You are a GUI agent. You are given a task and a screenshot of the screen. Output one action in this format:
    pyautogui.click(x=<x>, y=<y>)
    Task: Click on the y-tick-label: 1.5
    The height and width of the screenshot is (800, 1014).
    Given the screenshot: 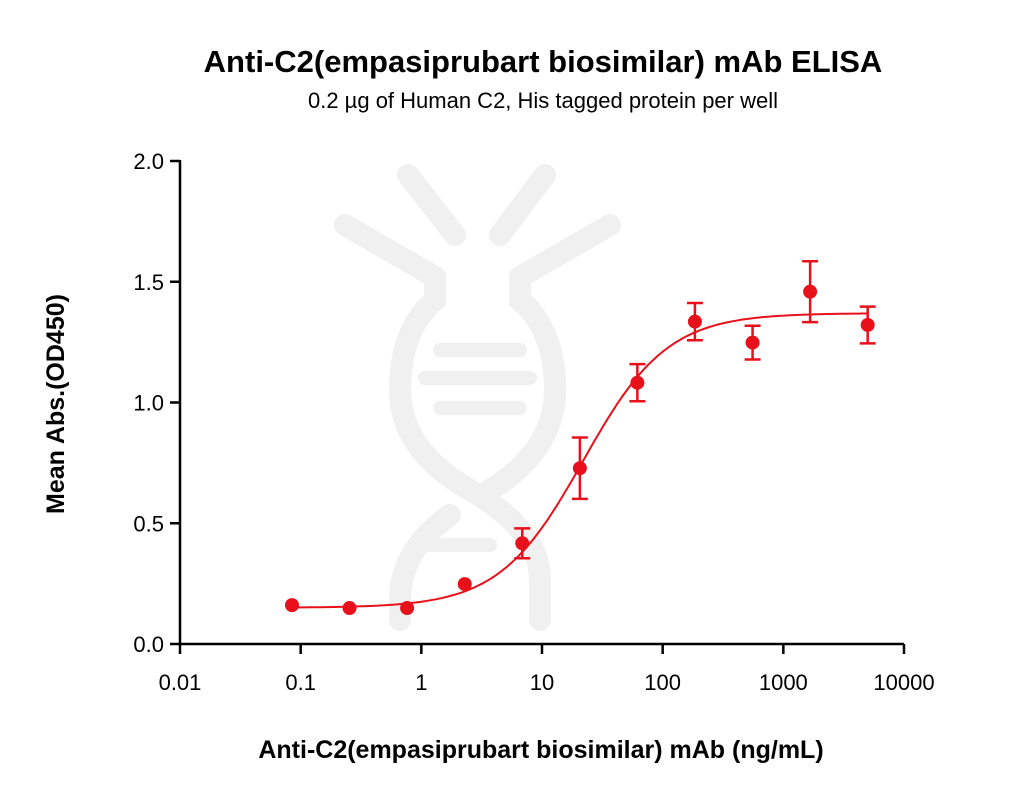 What is the action you would take?
    pyautogui.click(x=148, y=282)
    